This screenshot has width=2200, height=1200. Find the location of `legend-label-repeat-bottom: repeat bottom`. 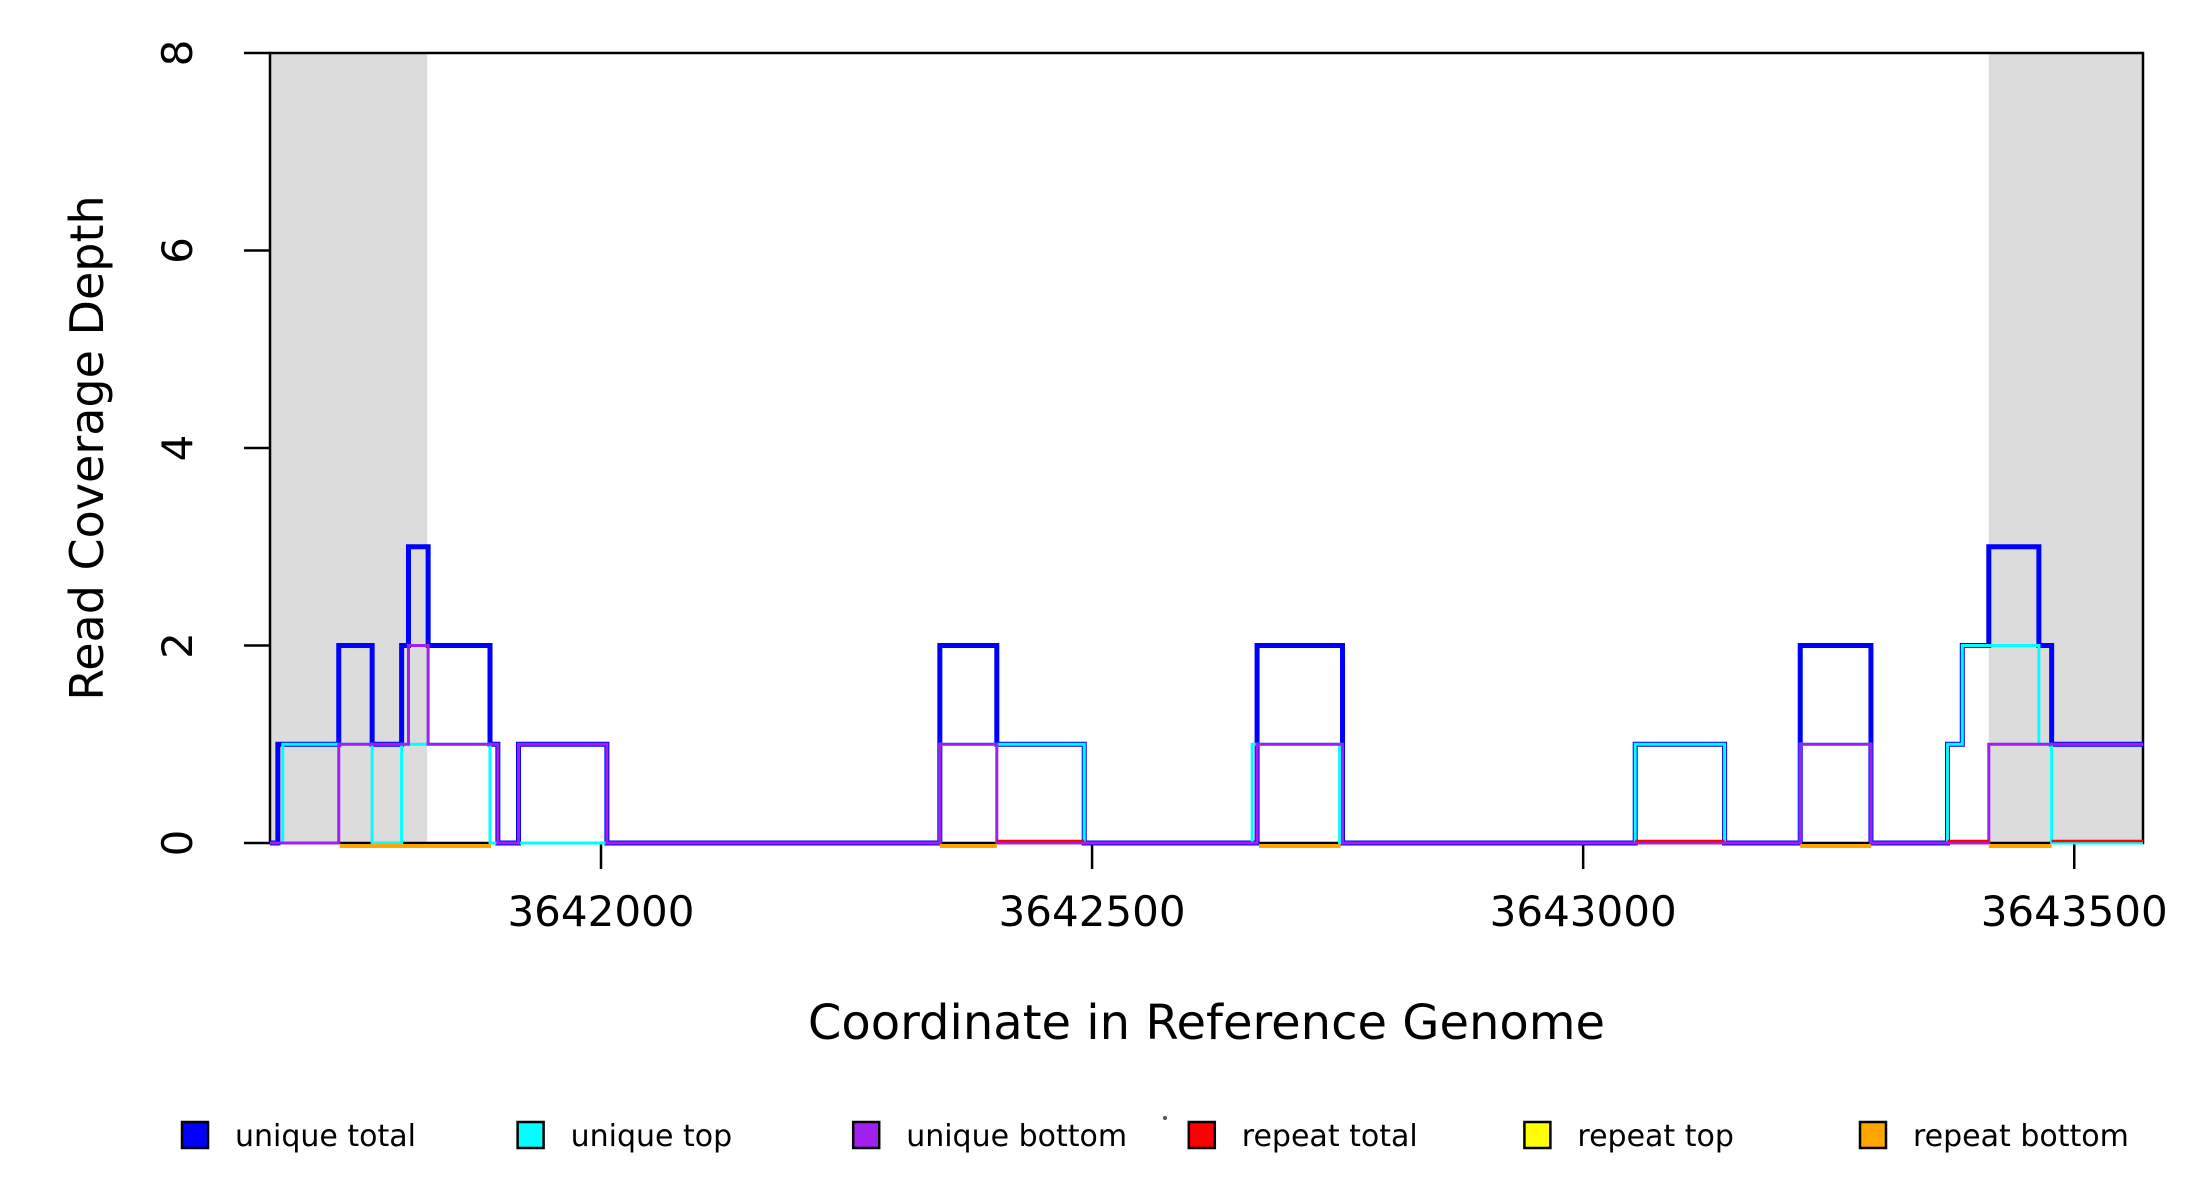

legend-label-repeat-bottom: repeat bottom is located at coordinates (2021, 1136).